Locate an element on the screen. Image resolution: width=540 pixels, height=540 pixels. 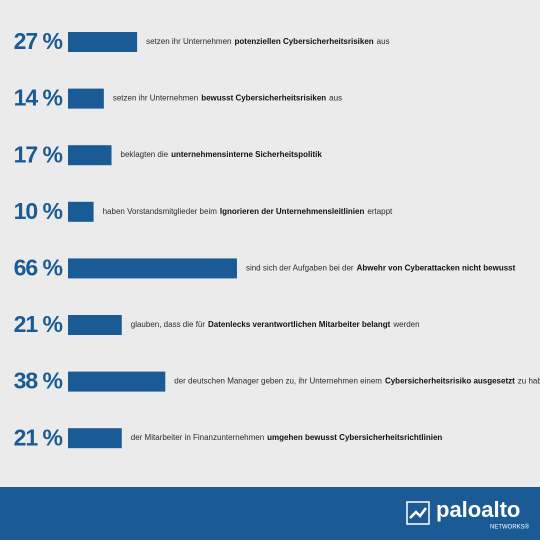
description-bold: Ignorieren der Unternehmensleitlinien is located at coordinates (292, 211).